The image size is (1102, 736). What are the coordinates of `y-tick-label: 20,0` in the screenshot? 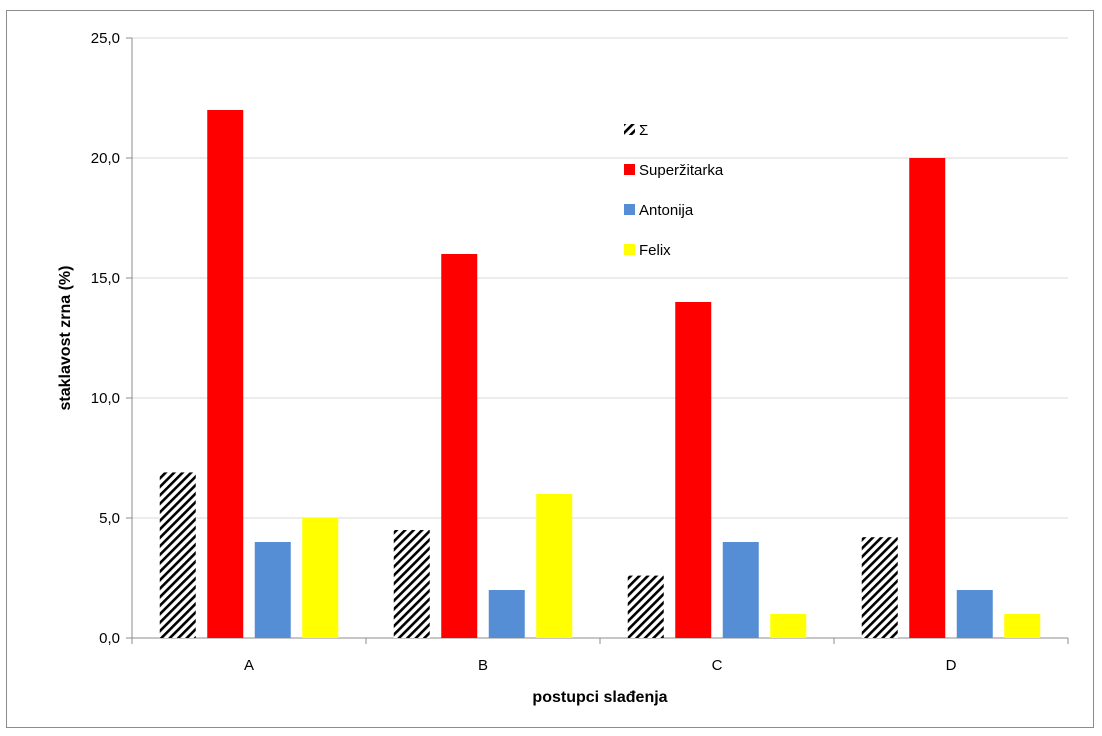 It's located at (105, 158).